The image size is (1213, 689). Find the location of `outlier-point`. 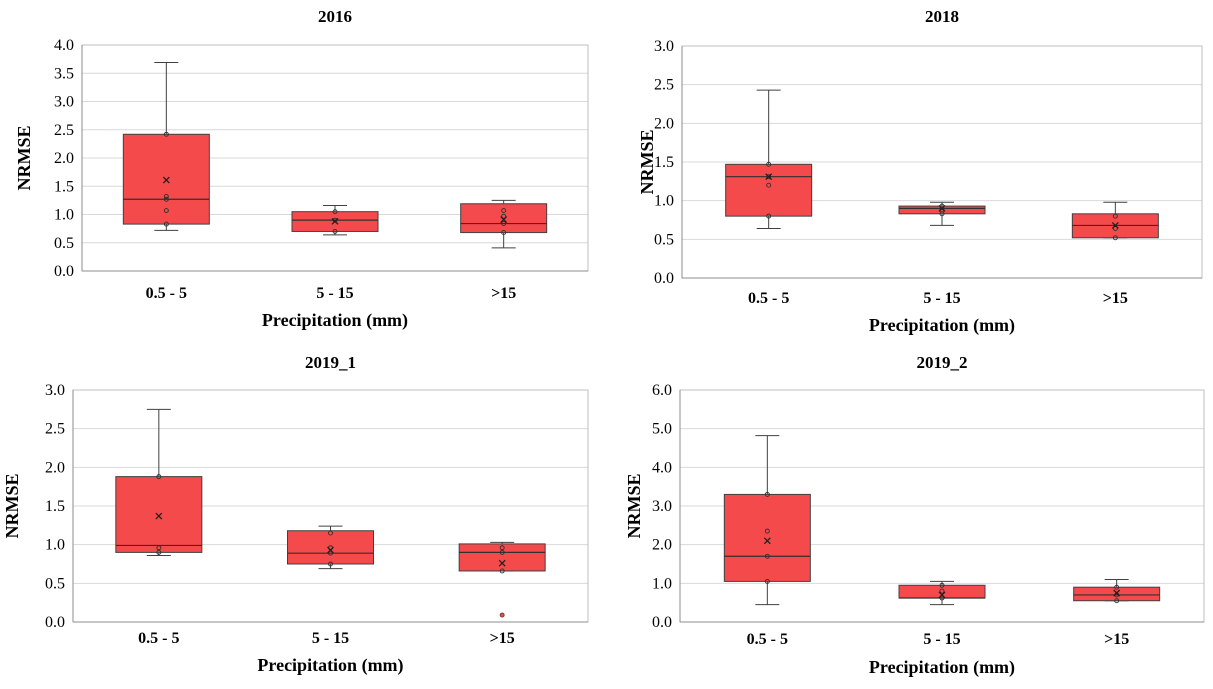

outlier-point is located at coordinates (502, 615).